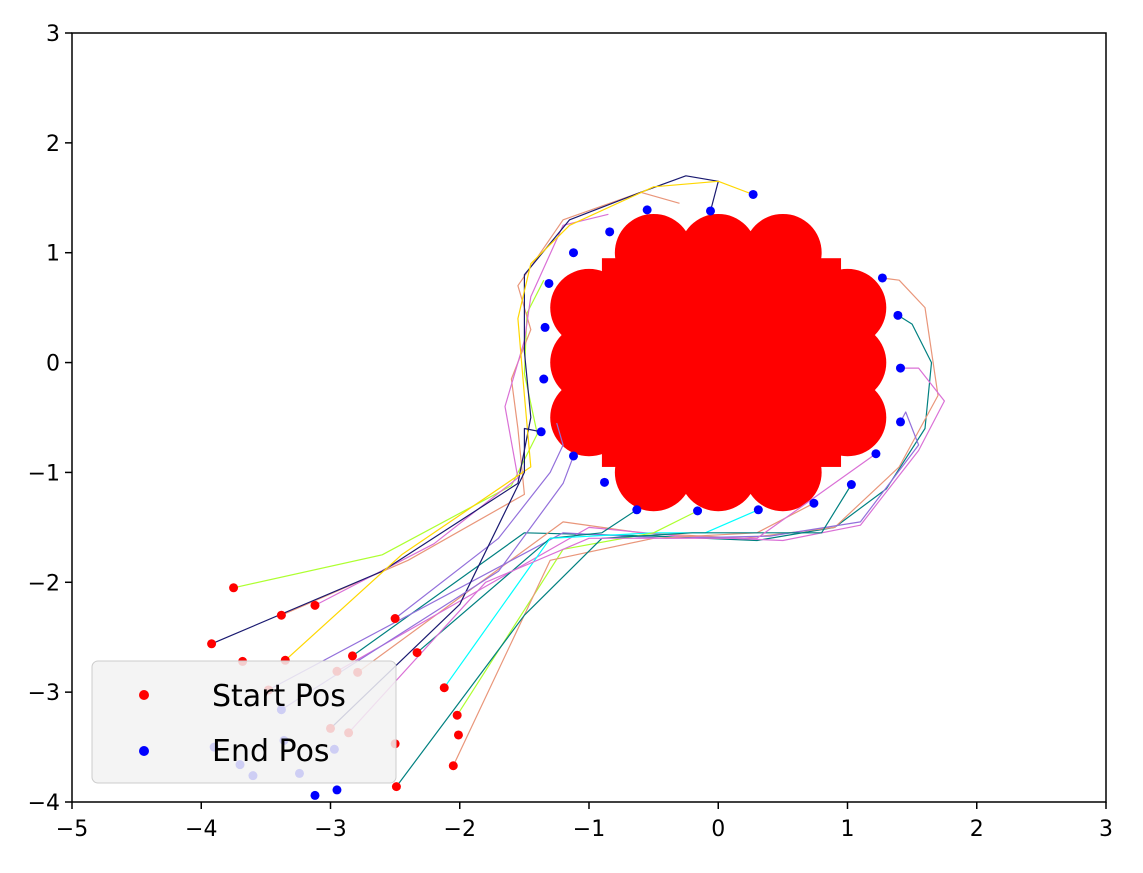 This screenshot has height=873, width=1143. I want to click on legend: Start Pos End Pos, so click(244, 722).